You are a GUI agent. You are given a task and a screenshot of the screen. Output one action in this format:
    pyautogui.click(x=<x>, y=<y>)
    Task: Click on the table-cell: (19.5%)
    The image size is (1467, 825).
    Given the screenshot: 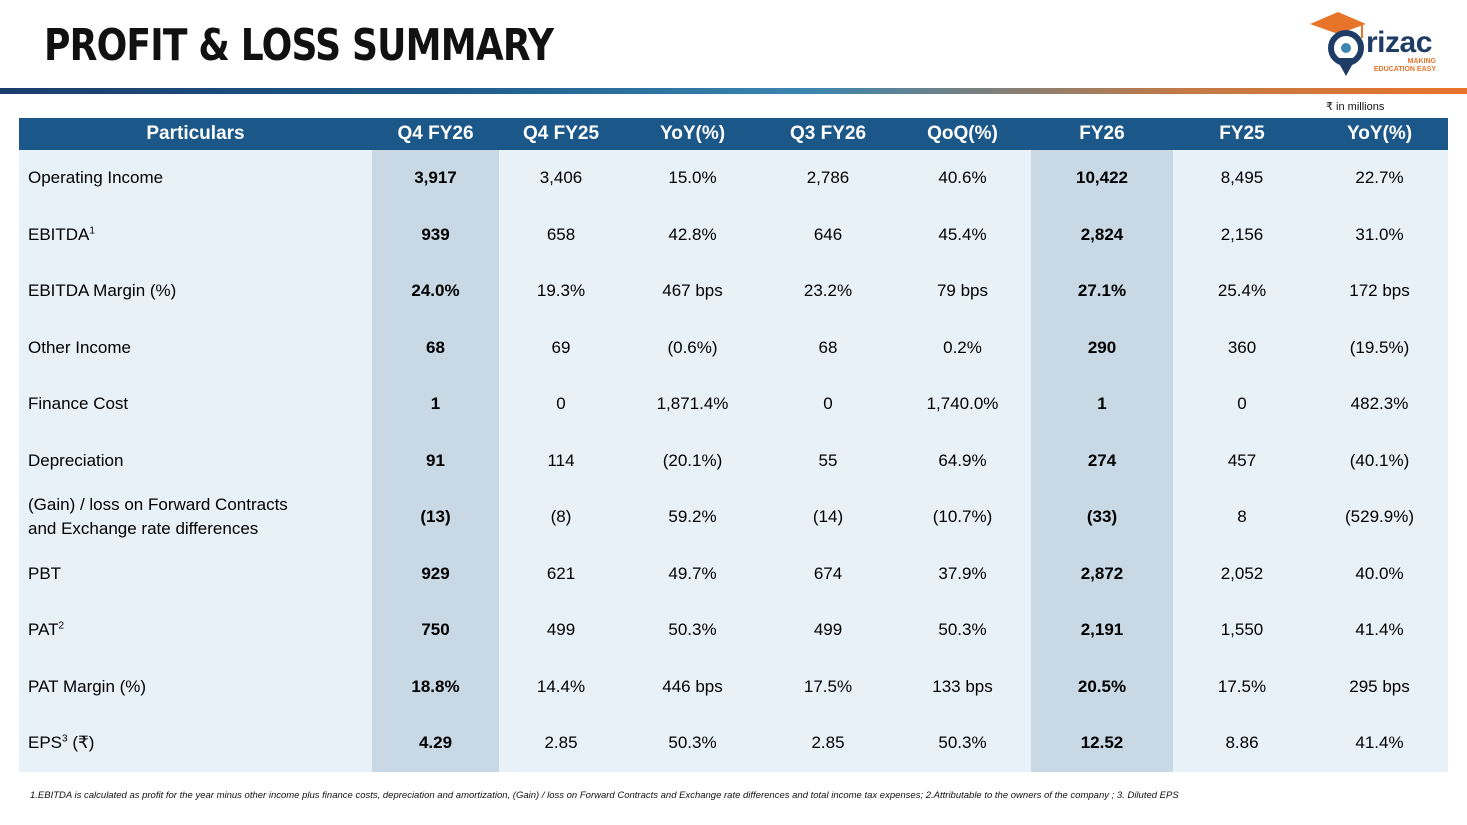 What is the action you would take?
    pyautogui.click(x=1379, y=347)
    